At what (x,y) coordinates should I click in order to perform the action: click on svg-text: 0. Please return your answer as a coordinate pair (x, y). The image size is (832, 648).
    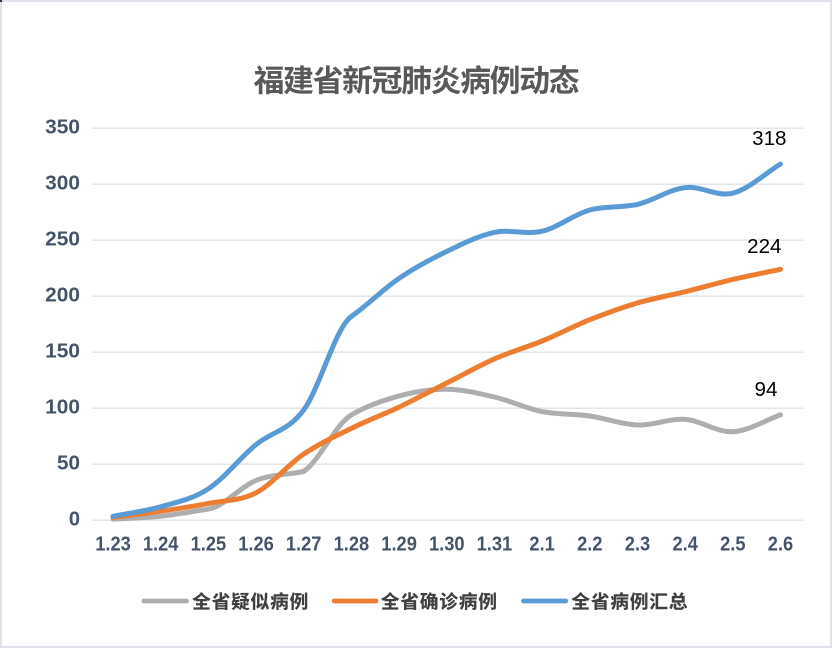
    Looking at the image, I should click on (74, 519).